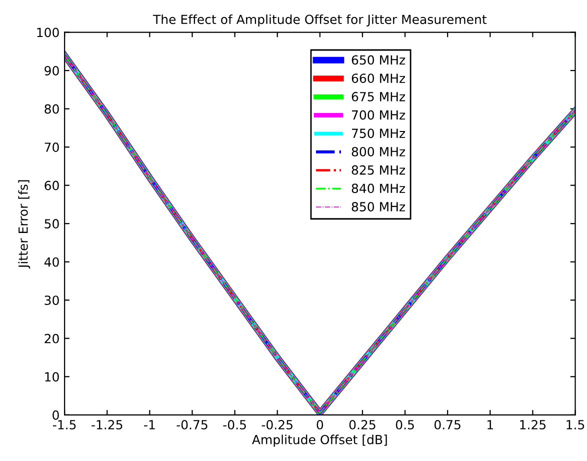 The image size is (587, 461). Describe the element at coordinates (320, 425) in the screenshot. I see `x-tick-label: 0` at that location.